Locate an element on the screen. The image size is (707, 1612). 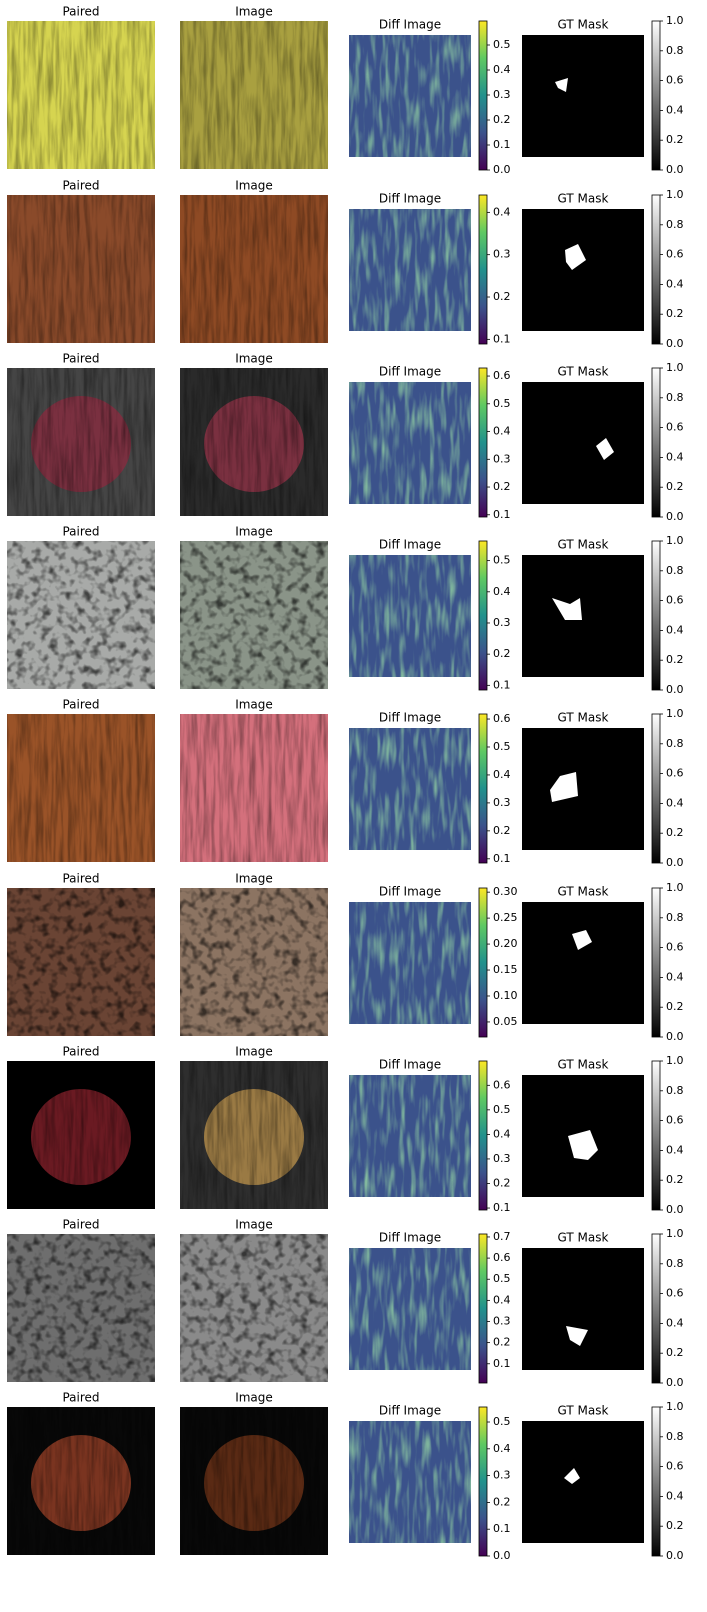
tick-label: 0.30 is located at coordinates (505, 891).